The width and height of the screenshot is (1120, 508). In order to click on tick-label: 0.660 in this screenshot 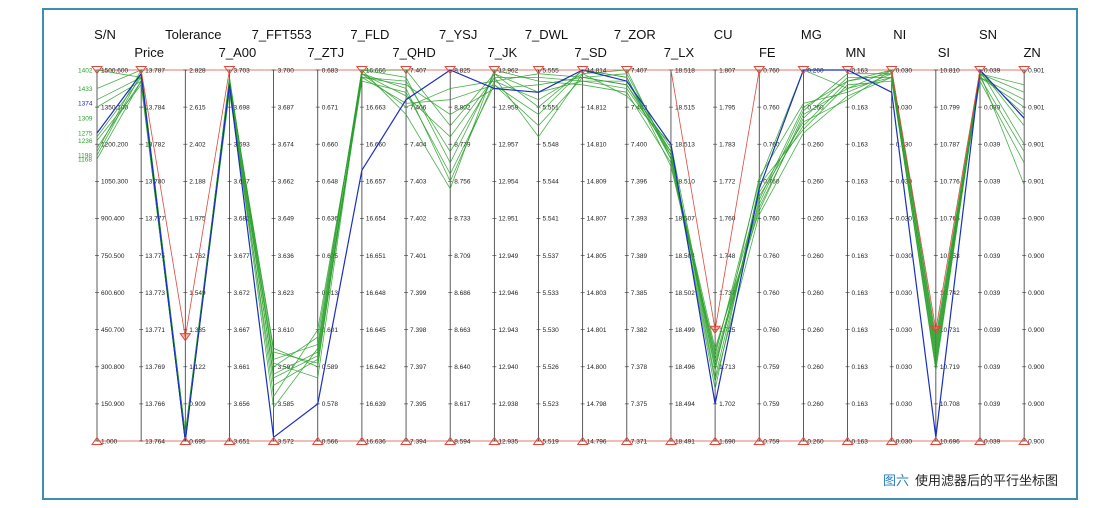, I will do `click(330, 145)`.